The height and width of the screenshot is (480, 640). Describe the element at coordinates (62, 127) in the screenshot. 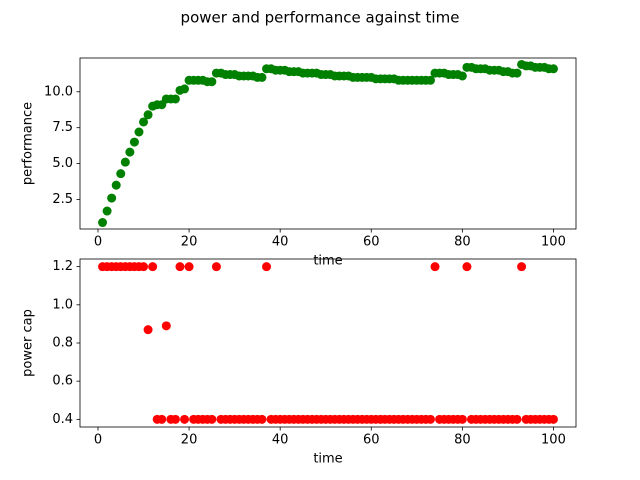

I see `y-tick-label: 7.5` at that location.